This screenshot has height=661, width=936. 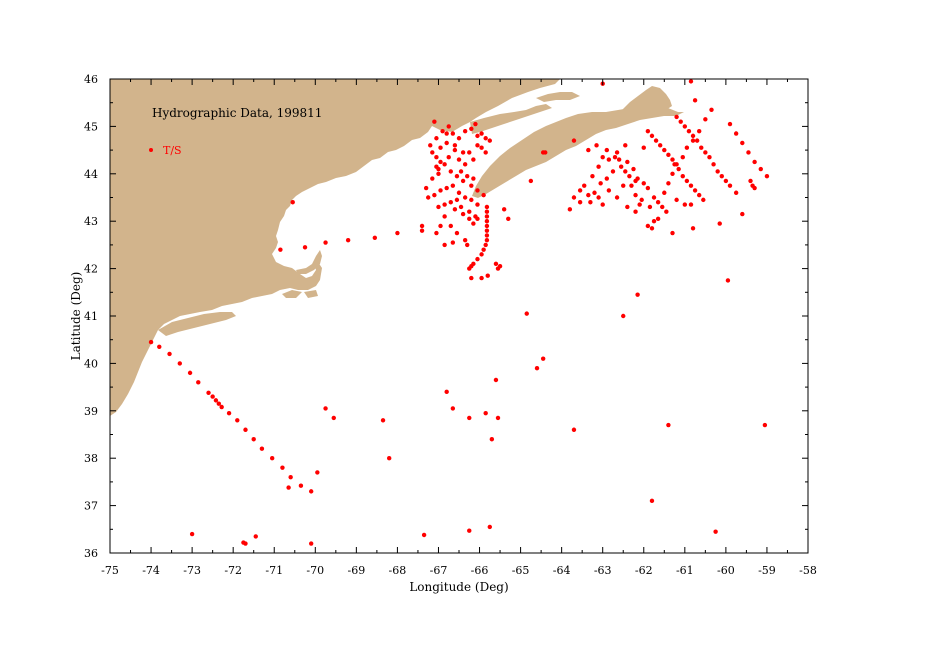 What do you see at coordinates (91, 458) in the screenshot?
I see `y-tick-label: 38` at bounding box center [91, 458].